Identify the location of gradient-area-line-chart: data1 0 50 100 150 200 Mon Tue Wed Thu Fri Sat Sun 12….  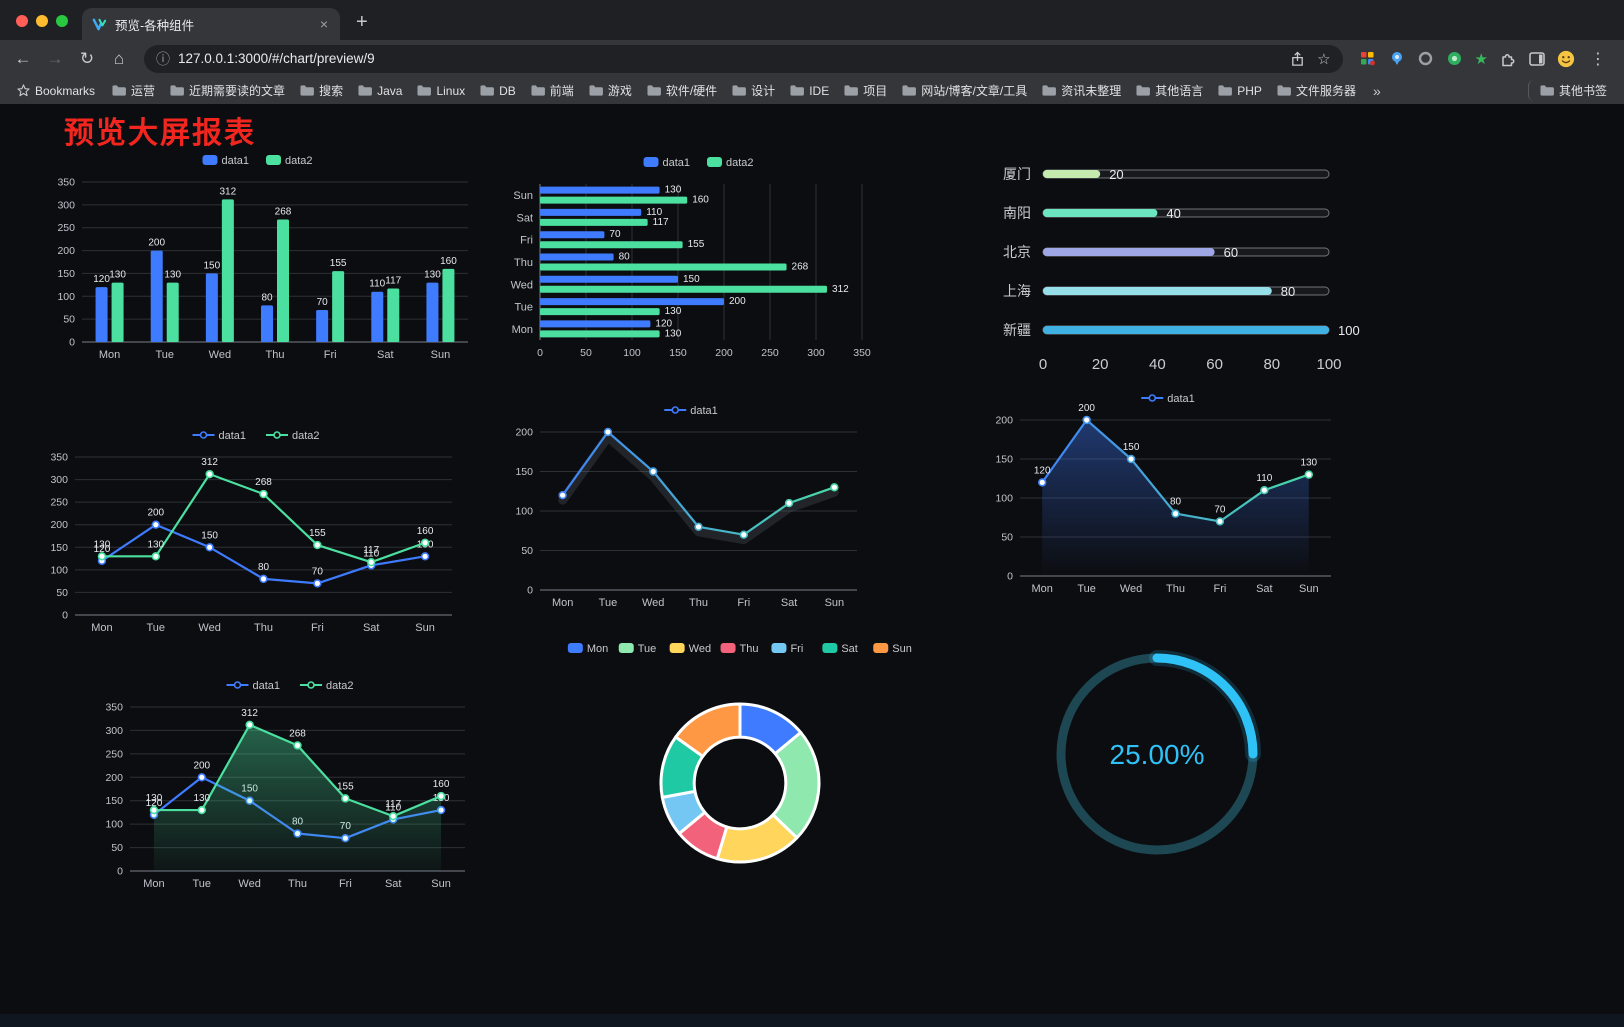
(1172, 494).